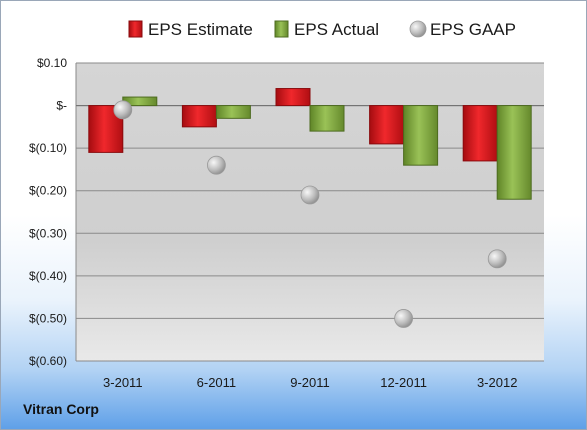 Image resolution: width=587 pixels, height=430 pixels. What do you see at coordinates (497, 382) in the screenshot?
I see `x-category-label: 3-2012` at bounding box center [497, 382].